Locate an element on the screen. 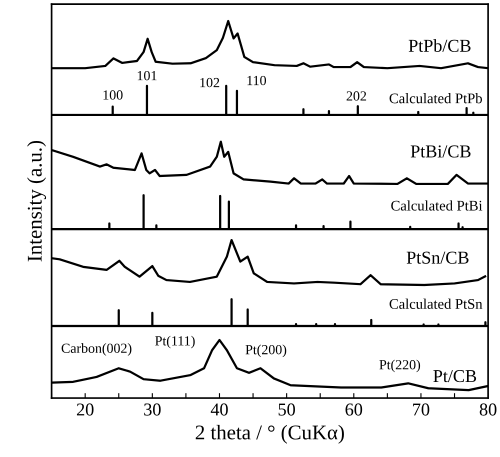 This screenshot has height=457, width=500. x-tick-label: 50 is located at coordinates (286, 409).